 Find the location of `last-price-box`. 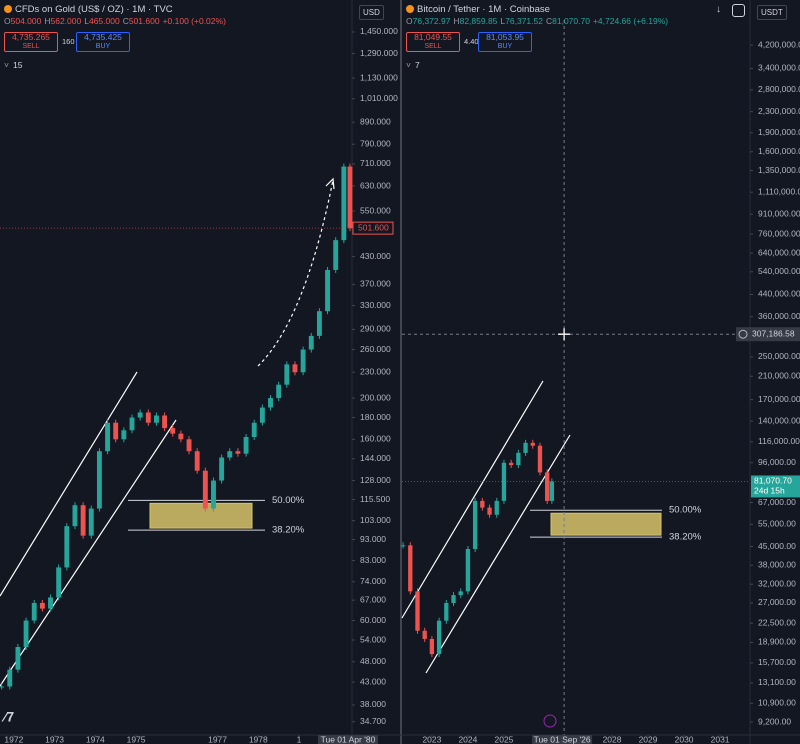

last-price-box is located at coordinates (775, 486).